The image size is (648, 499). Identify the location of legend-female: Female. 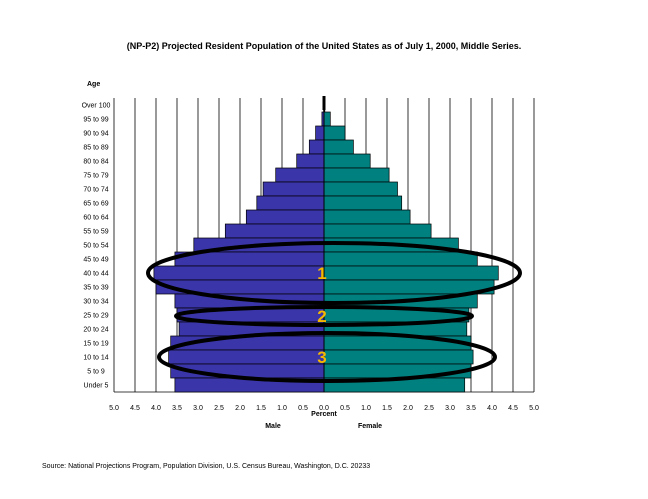
(370, 426).